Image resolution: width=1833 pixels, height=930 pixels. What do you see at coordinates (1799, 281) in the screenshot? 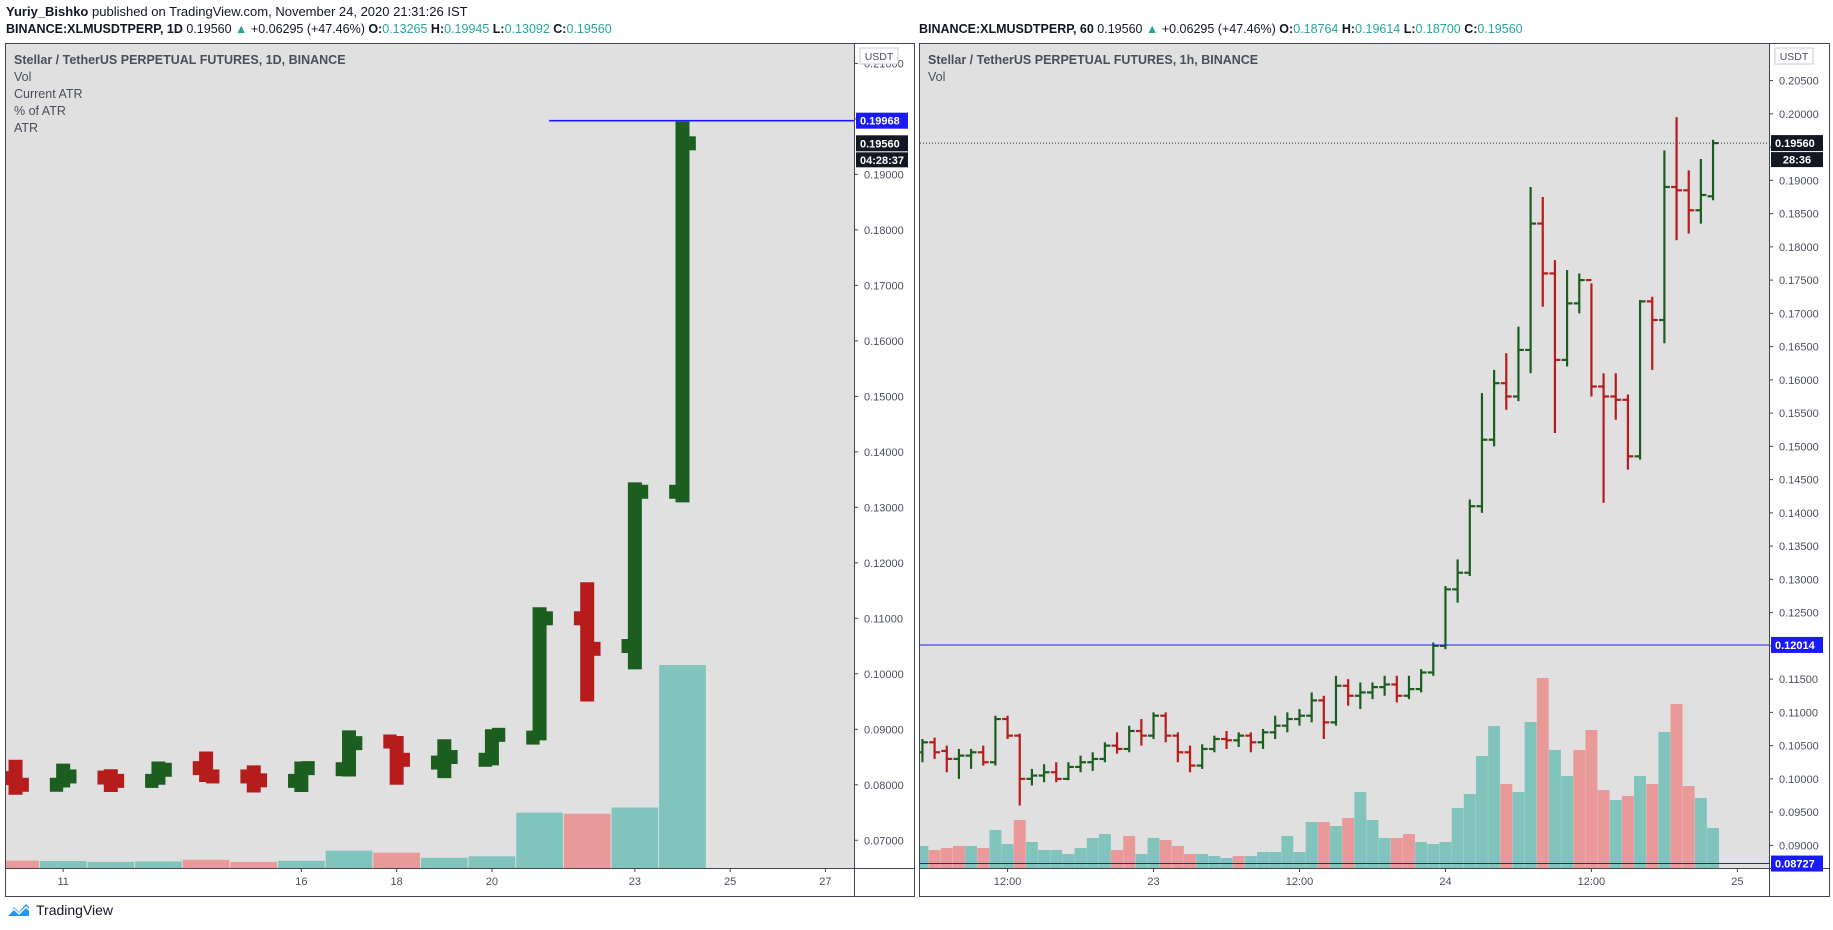
I see `y-tick-label: 0.17500` at bounding box center [1799, 281].